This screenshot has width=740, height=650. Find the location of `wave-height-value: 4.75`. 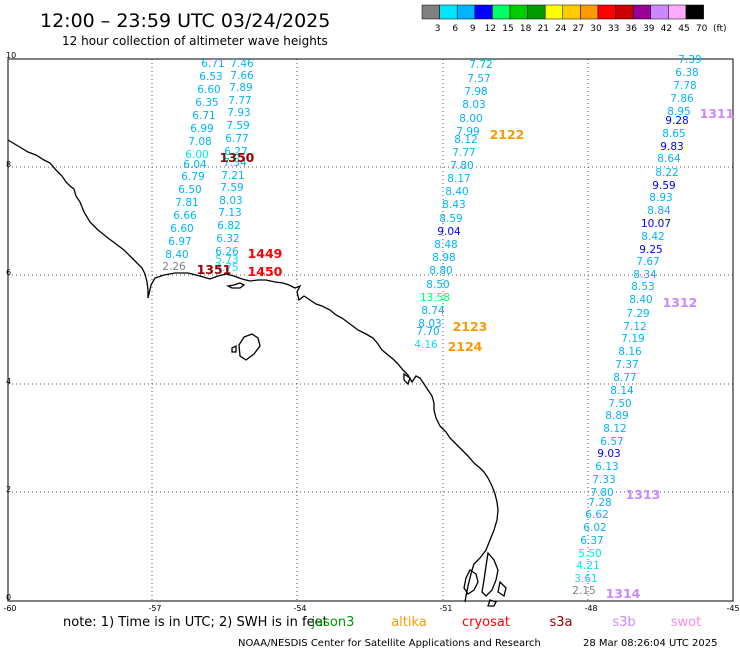

wave-height-value: 4.75 is located at coordinates (226, 268).